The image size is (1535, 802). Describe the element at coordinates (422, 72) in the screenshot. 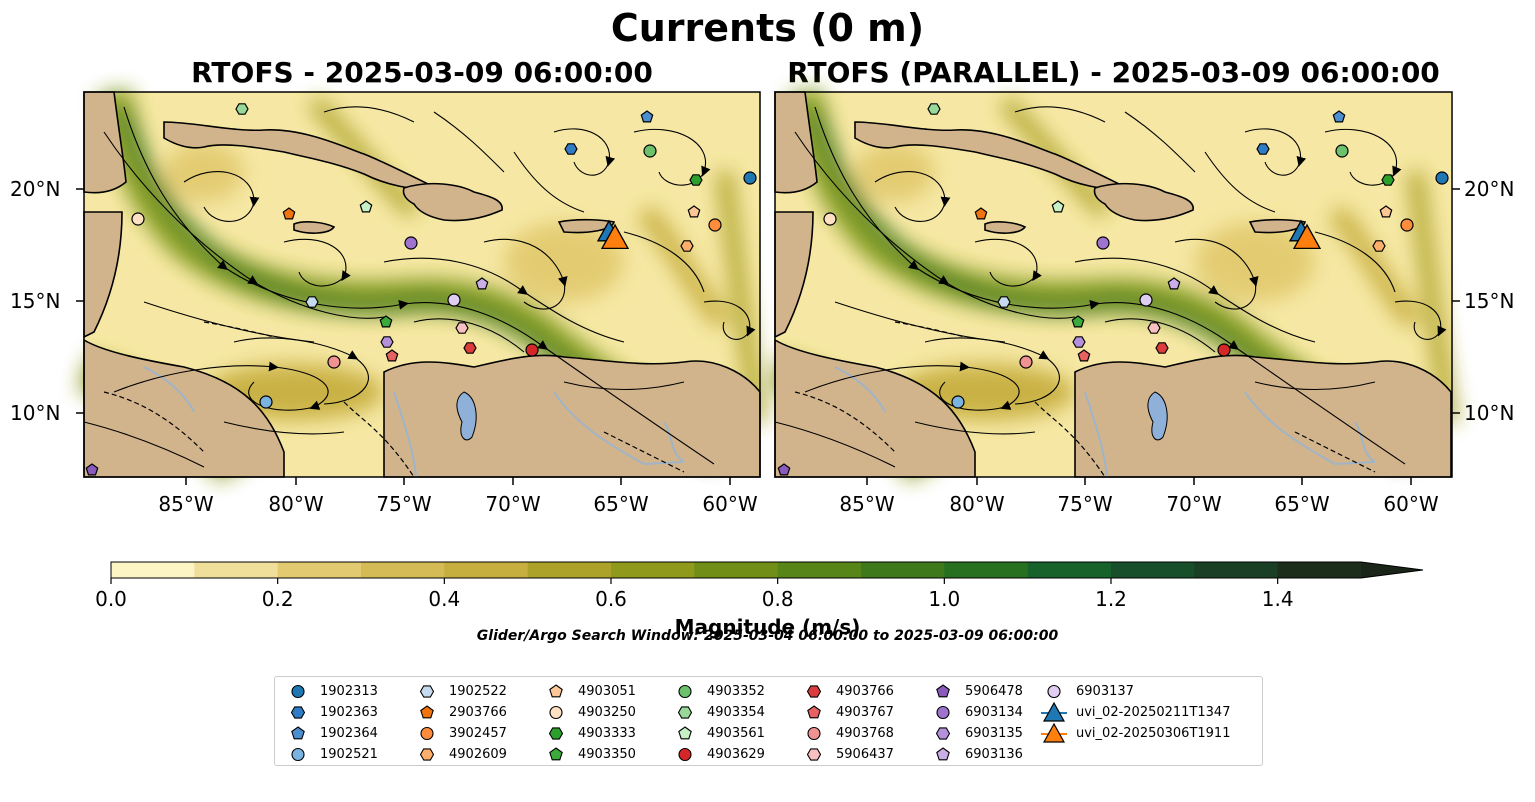

I see `panel-left-title: RTOFS - 2025-03-09 06:00:00` at that location.